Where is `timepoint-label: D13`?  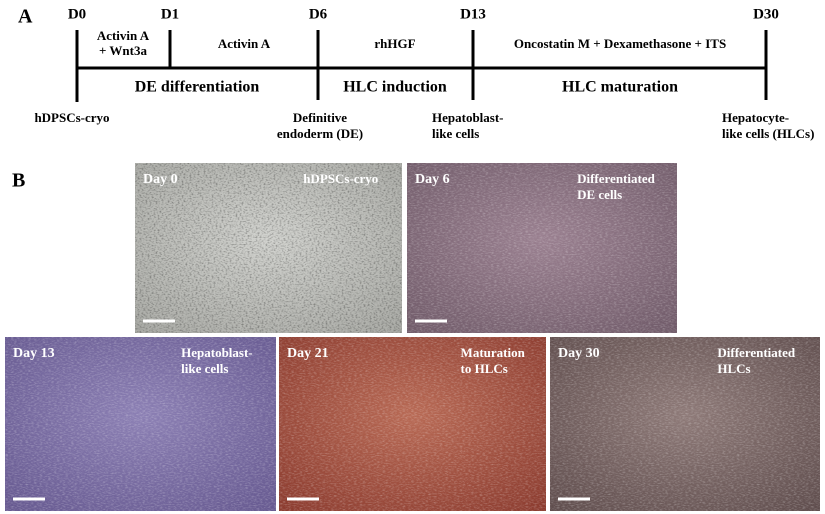 timepoint-label: D13 is located at coordinates (473, 14).